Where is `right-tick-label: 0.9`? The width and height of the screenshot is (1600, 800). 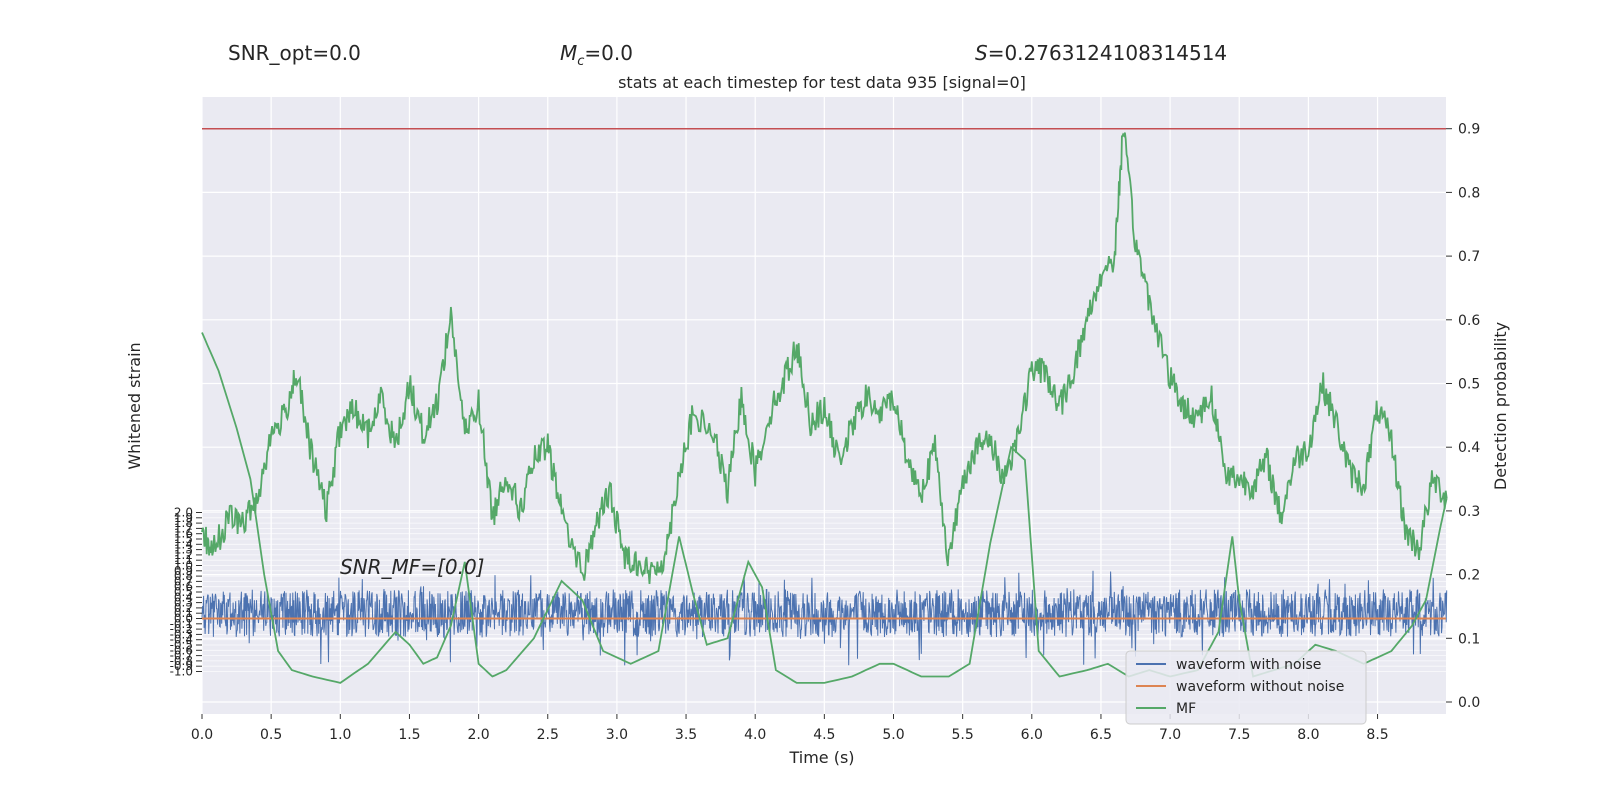 right-tick-label: 0.9 is located at coordinates (1469, 130).